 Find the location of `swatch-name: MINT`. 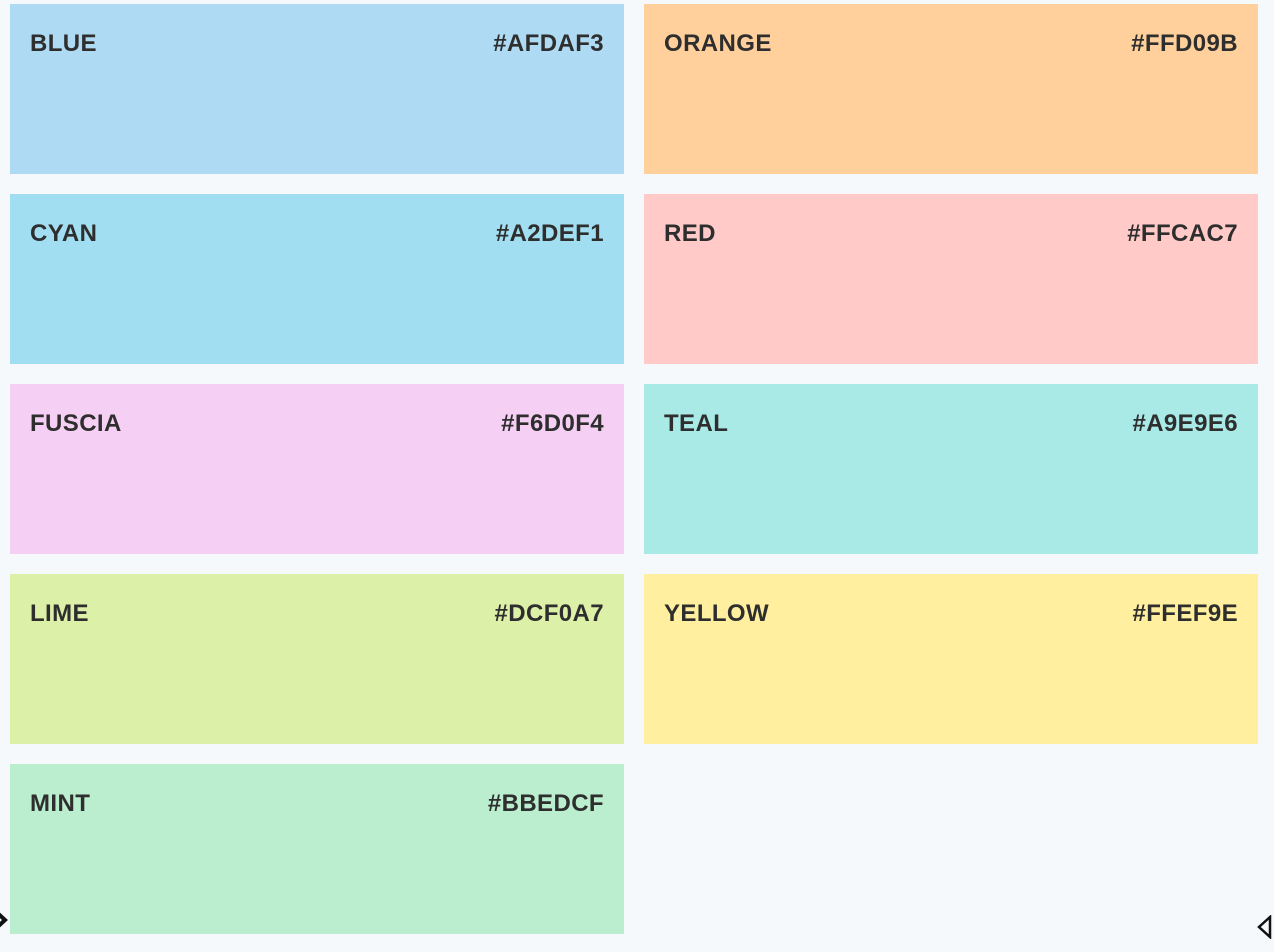

swatch-name: MINT is located at coordinates (60, 803).